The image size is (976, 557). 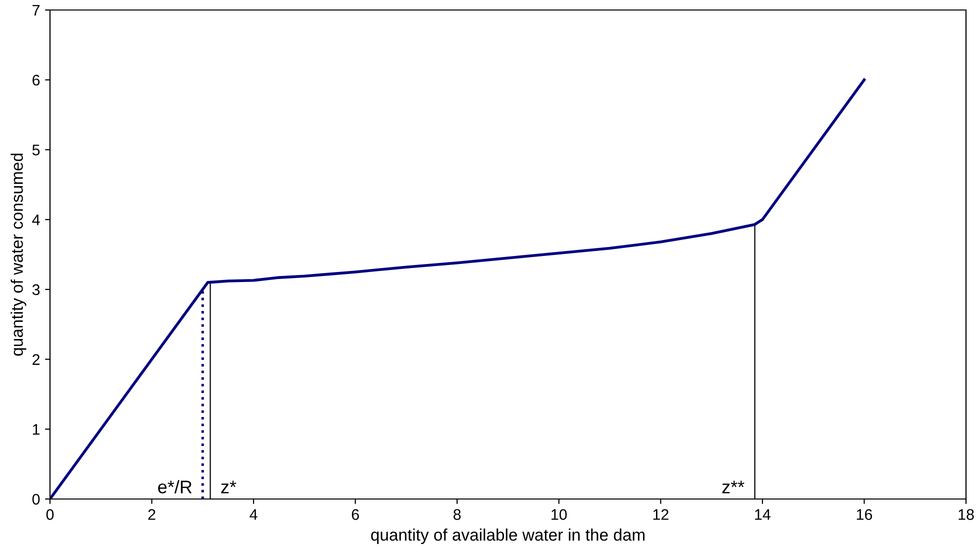 What do you see at coordinates (228, 487) in the screenshot?
I see `ref-line-label: z*` at bounding box center [228, 487].